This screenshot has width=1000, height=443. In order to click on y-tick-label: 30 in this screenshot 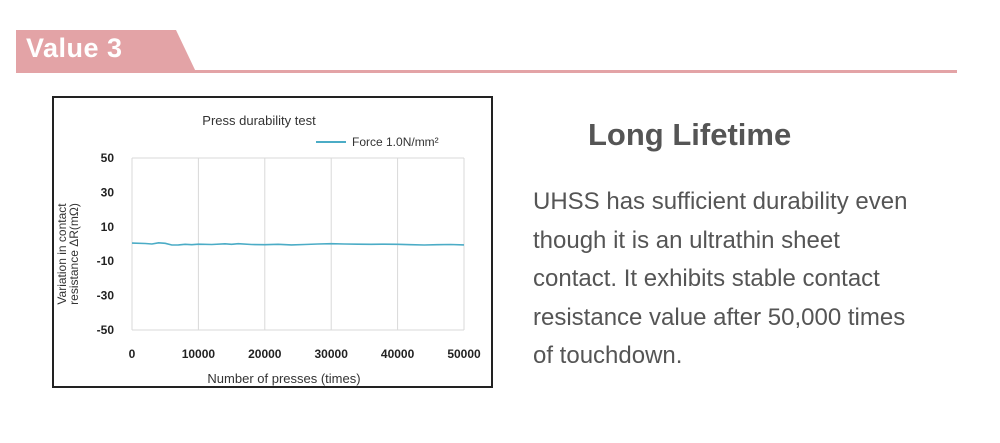, I will do `click(108, 192)`.